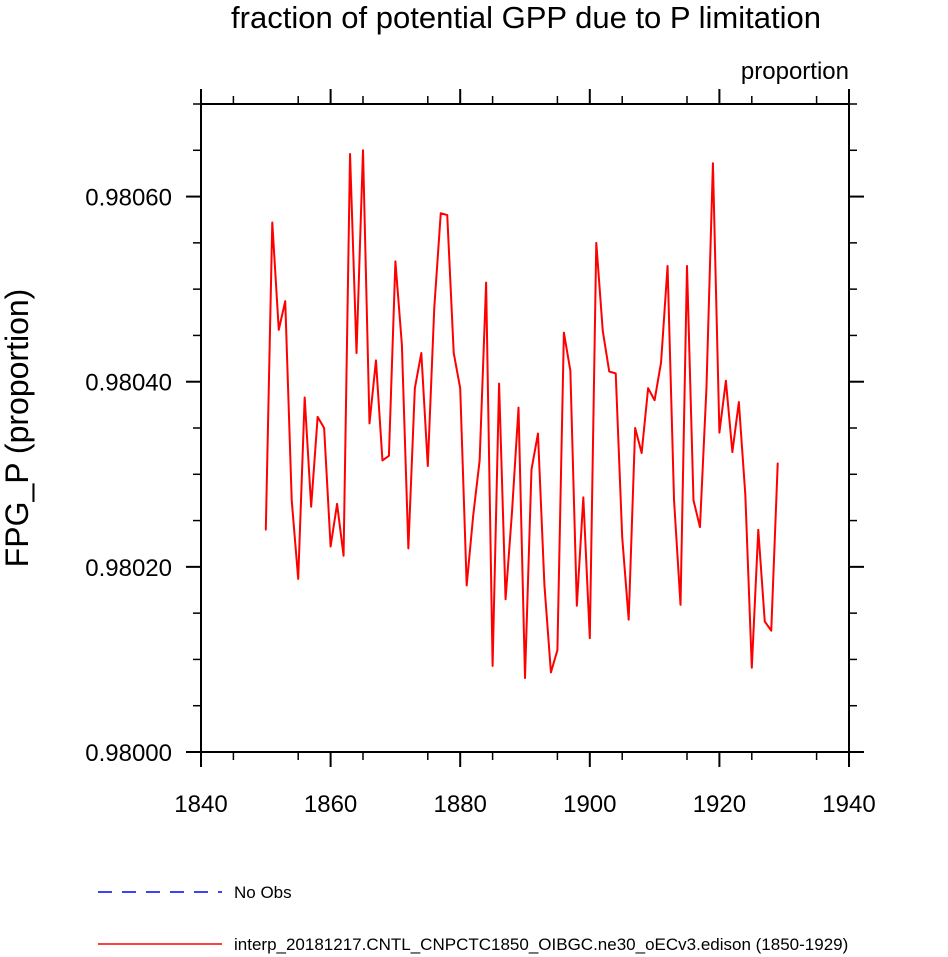 The width and height of the screenshot is (948, 957). I want to click on x-tick-label: 1940, so click(848, 804).